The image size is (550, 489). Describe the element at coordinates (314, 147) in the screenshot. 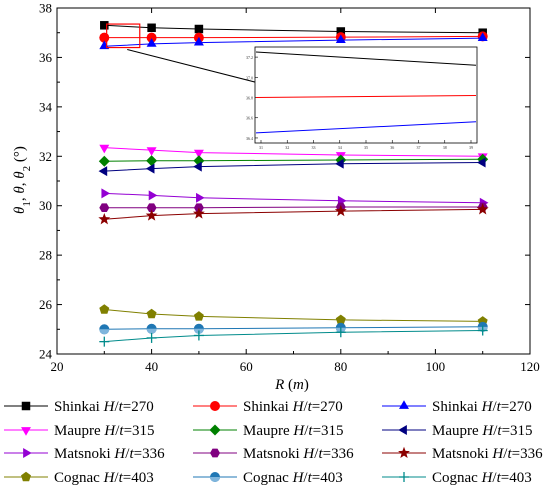

I see `inset-x-tick-label: 33` at that location.